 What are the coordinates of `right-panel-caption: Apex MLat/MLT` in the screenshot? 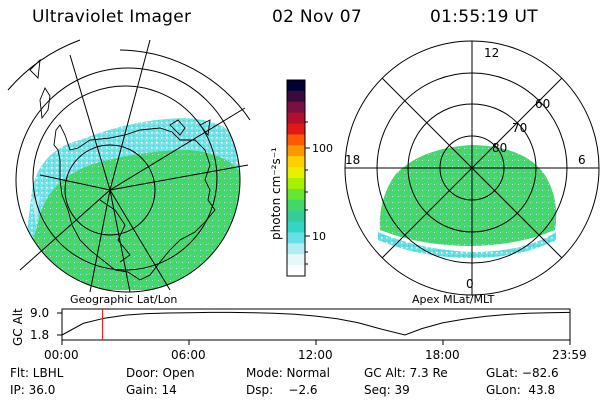 It's located at (453, 299).